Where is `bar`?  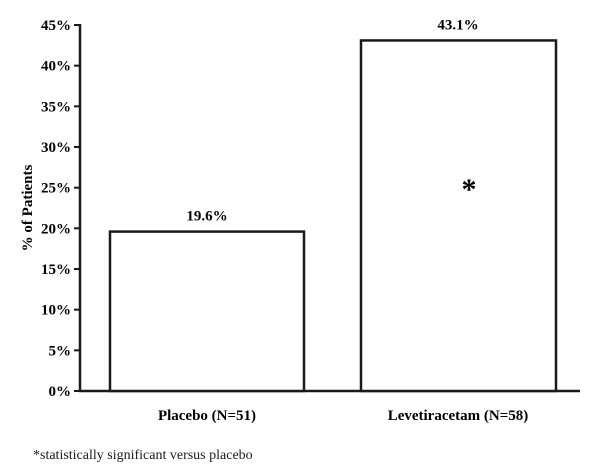
bar is located at coordinates (207, 311).